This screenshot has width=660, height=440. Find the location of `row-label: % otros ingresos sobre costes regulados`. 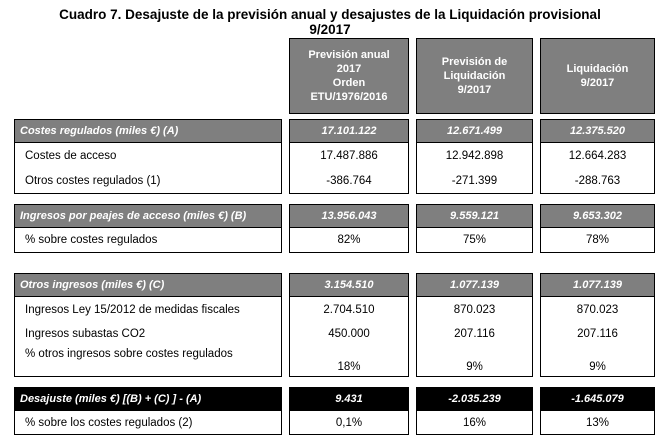

row-label: % otros ingresos sobre costes regulados is located at coordinates (129, 354).